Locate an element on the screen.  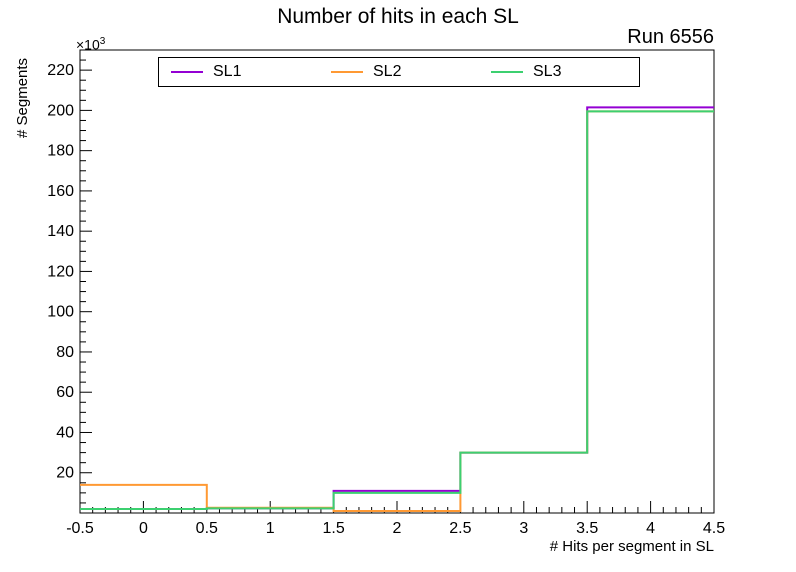
x-tick-label: 4.5 is located at coordinates (714, 528).